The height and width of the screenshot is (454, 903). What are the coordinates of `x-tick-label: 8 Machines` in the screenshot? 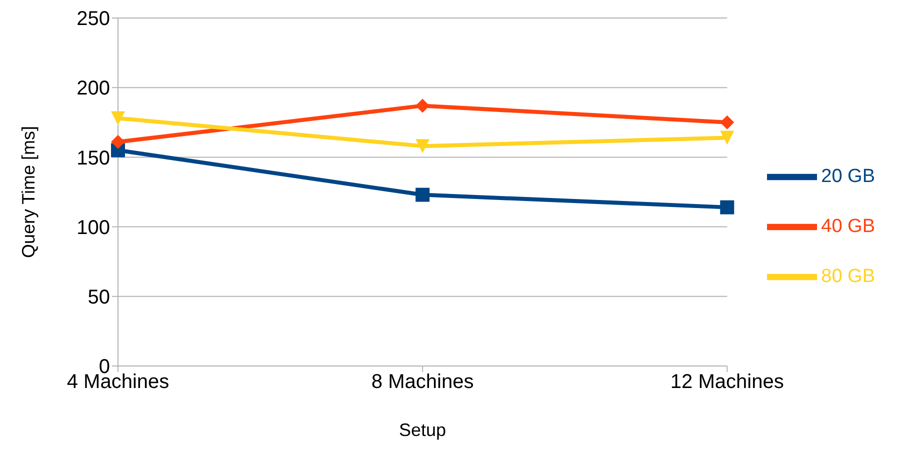 It's located at (422, 382).